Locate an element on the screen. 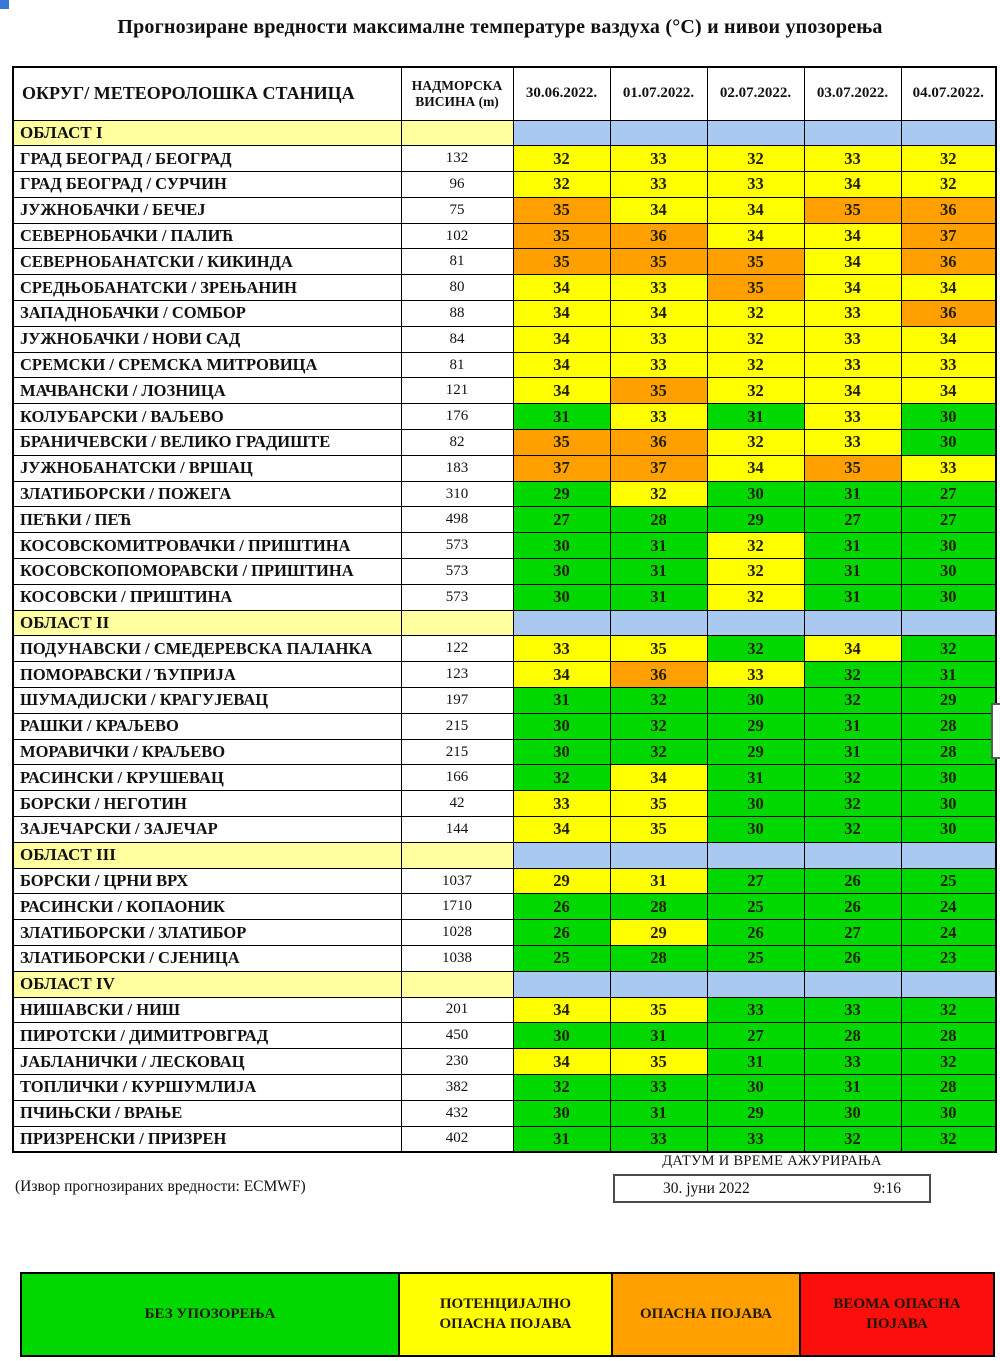 Image resolution: width=1000 pixels, height=1361 pixels. temp-cell: 36 is located at coordinates (658, 675).